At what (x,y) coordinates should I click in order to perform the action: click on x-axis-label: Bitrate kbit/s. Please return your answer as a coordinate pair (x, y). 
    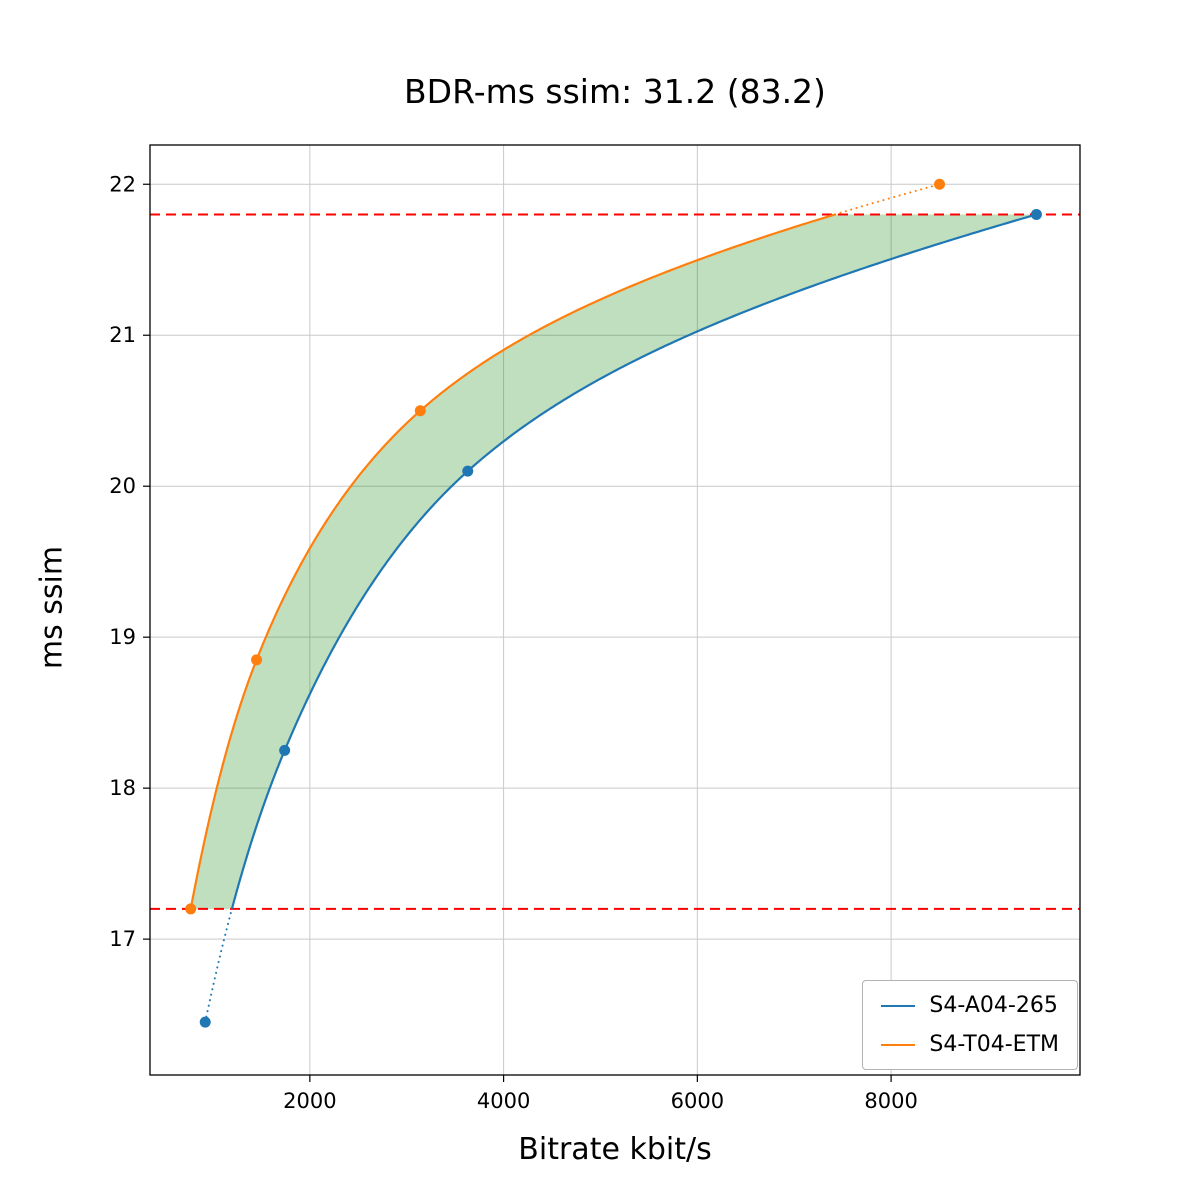
    Looking at the image, I should click on (615, 1149).